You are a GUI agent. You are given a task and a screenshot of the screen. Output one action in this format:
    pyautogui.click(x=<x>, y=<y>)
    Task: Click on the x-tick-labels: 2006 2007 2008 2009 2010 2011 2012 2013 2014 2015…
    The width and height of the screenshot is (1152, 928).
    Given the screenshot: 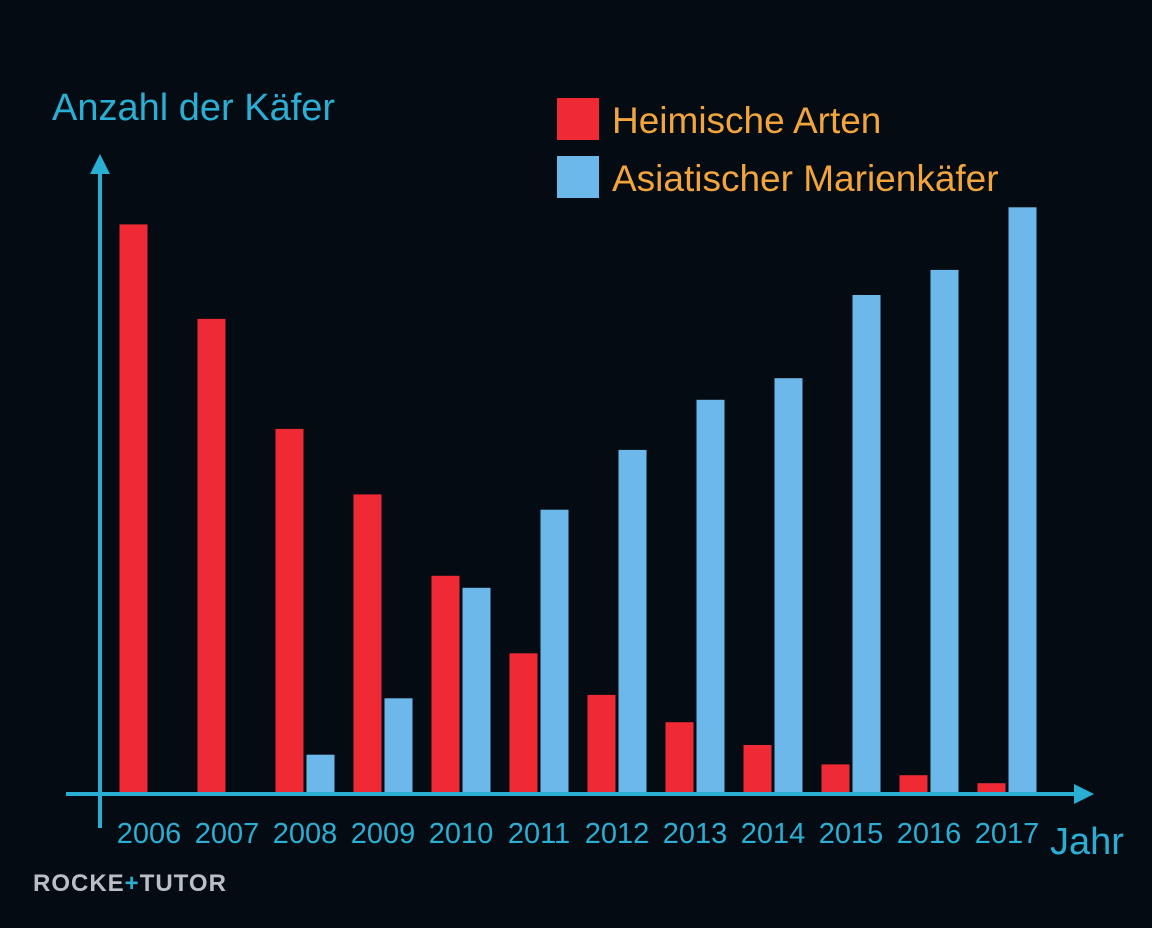 What is the action you would take?
    pyautogui.click(x=578, y=834)
    